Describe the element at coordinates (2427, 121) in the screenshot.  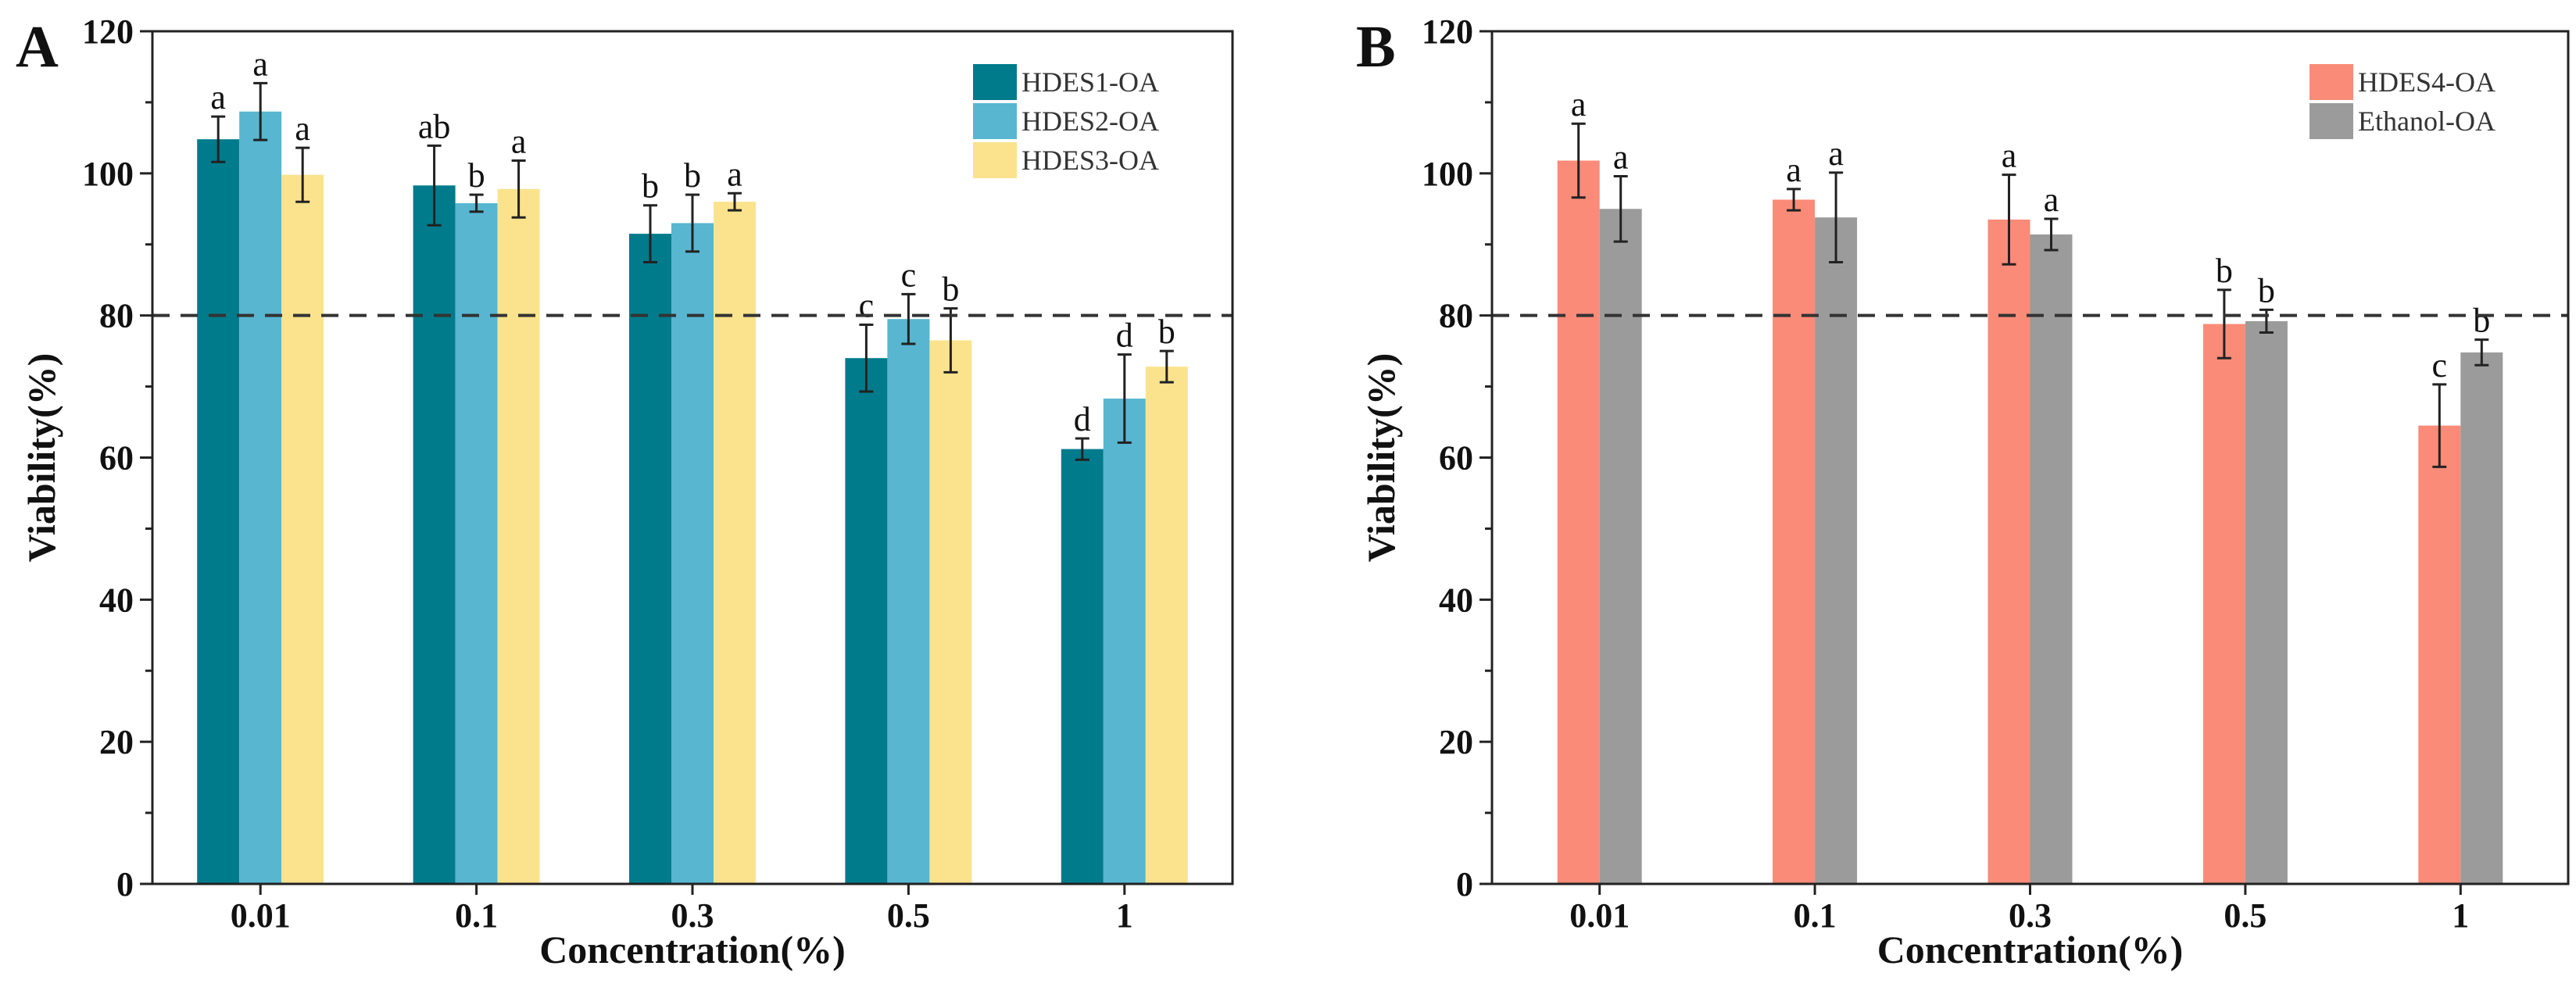
I see `legend-label: Ethanol-OA` at that location.